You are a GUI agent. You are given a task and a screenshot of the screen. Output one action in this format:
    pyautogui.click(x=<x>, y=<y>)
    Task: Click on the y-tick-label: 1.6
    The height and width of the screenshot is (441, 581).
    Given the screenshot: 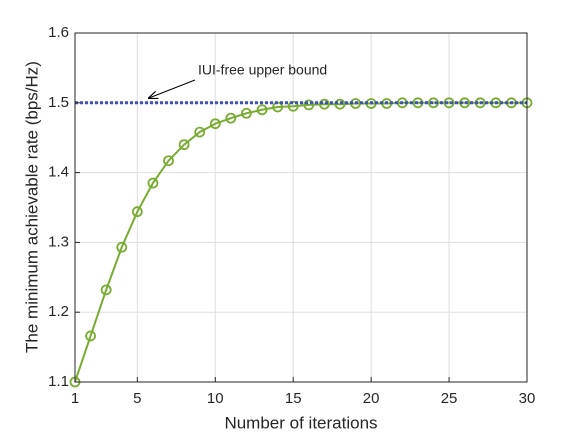 What is the action you would take?
    pyautogui.click(x=58, y=32)
    